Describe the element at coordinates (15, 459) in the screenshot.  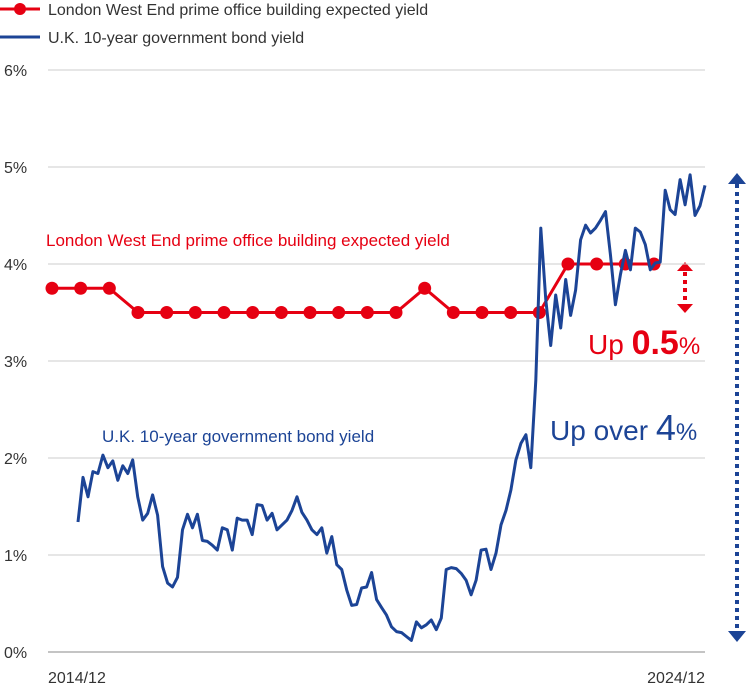
I see `y-tick-label: 2%` at that location.